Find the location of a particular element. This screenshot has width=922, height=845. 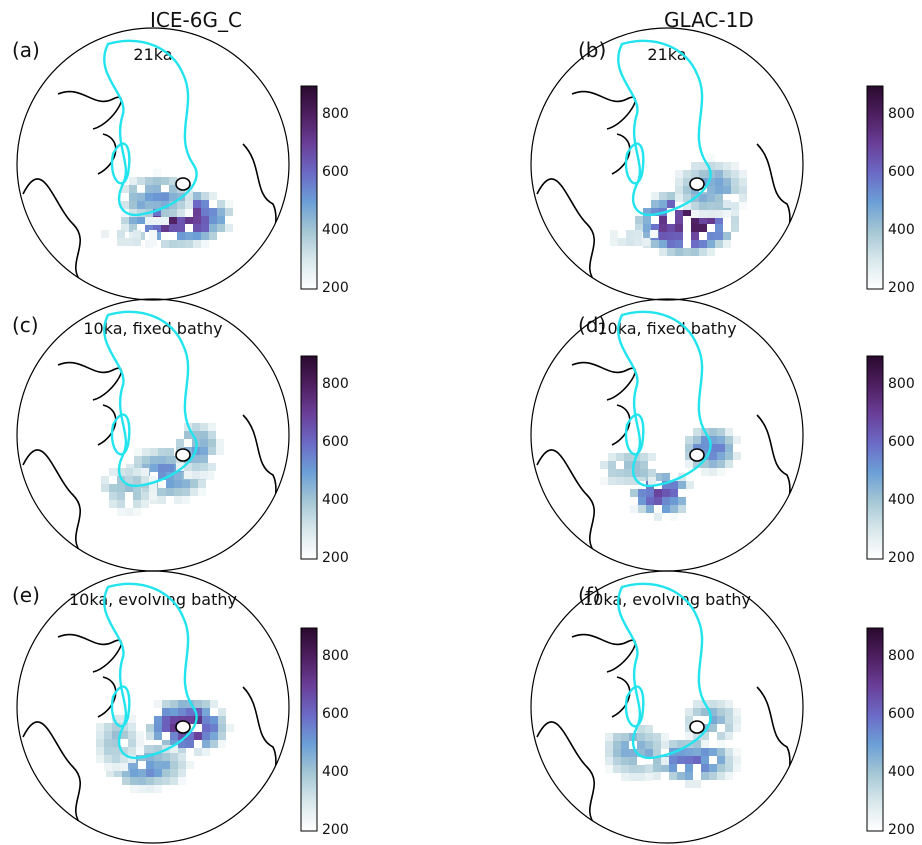

iceland-outline is located at coordinates (183, 455).